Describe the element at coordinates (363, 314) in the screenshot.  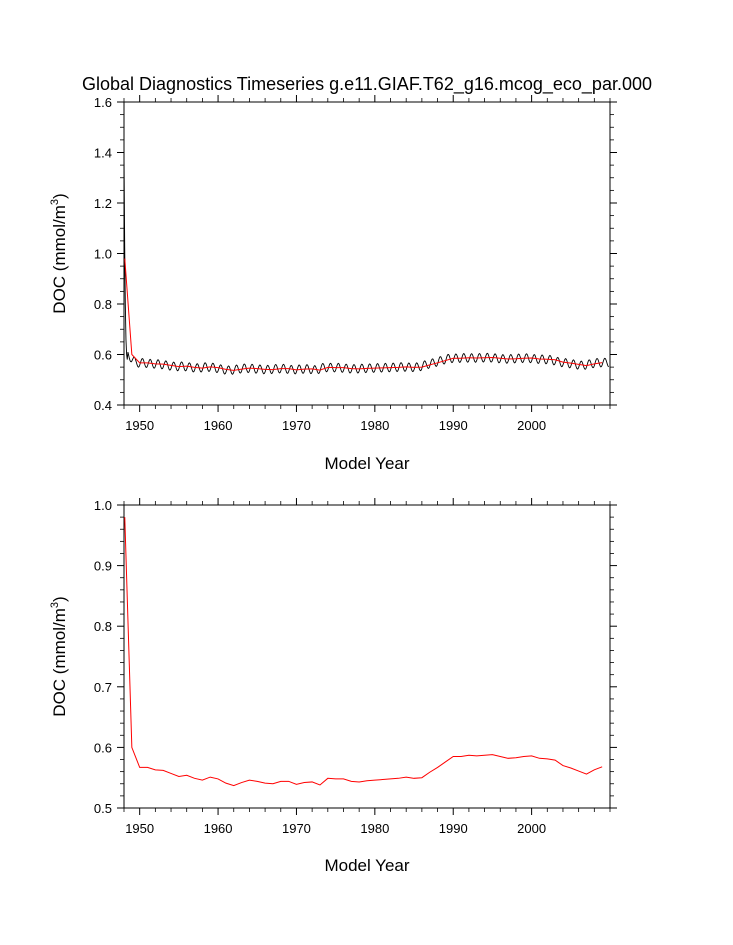
I see `series-line` at that location.